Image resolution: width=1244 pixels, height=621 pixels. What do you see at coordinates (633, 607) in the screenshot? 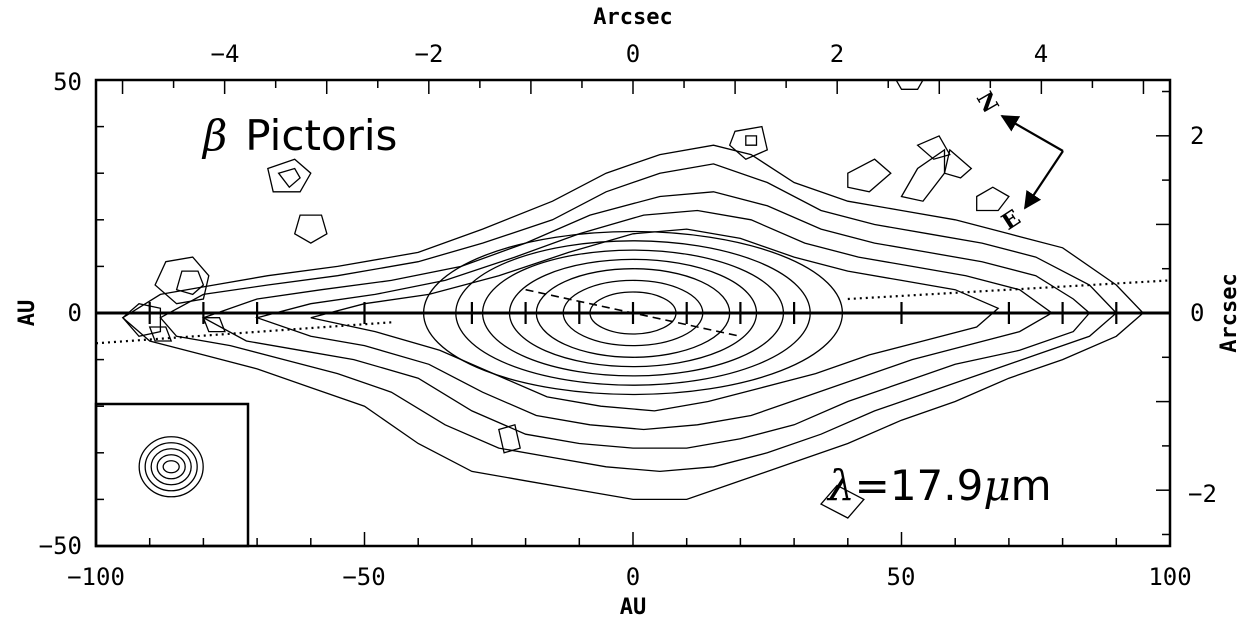
I see `x-axis-title: AU` at bounding box center [633, 607].